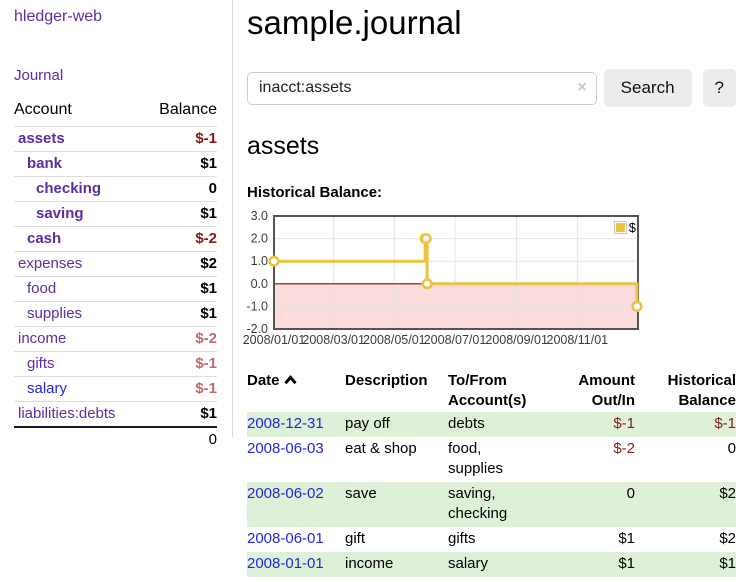 The height and width of the screenshot is (582, 742). Describe the element at coordinates (285, 563) in the screenshot. I see `transaction-date-link: 2008-01-01` at that location.